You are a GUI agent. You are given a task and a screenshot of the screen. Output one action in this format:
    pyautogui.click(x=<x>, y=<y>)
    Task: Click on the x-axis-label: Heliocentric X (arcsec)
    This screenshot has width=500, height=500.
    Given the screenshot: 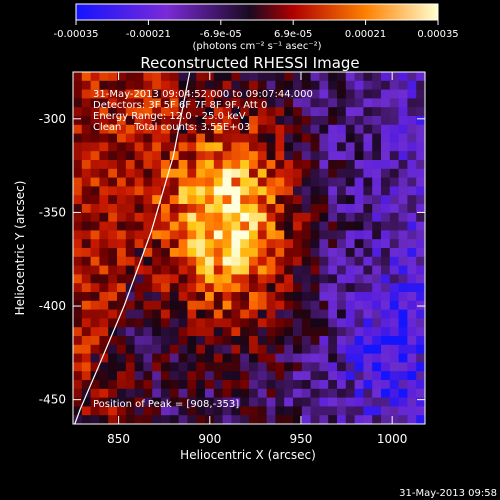 What is the action you would take?
    pyautogui.click(x=248, y=455)
    